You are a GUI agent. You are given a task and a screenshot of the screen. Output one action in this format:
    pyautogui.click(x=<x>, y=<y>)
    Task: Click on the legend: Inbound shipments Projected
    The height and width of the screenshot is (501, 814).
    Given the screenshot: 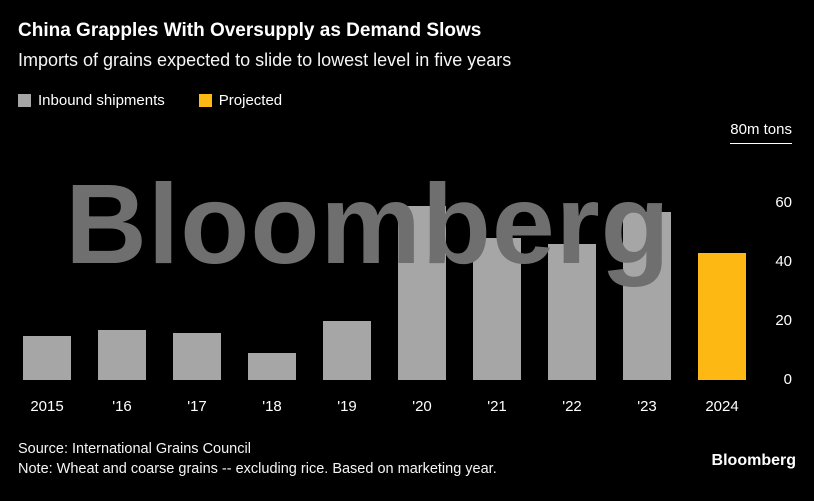 What is the action you would take?
    pyautogui.click(x=150, y=100)
    